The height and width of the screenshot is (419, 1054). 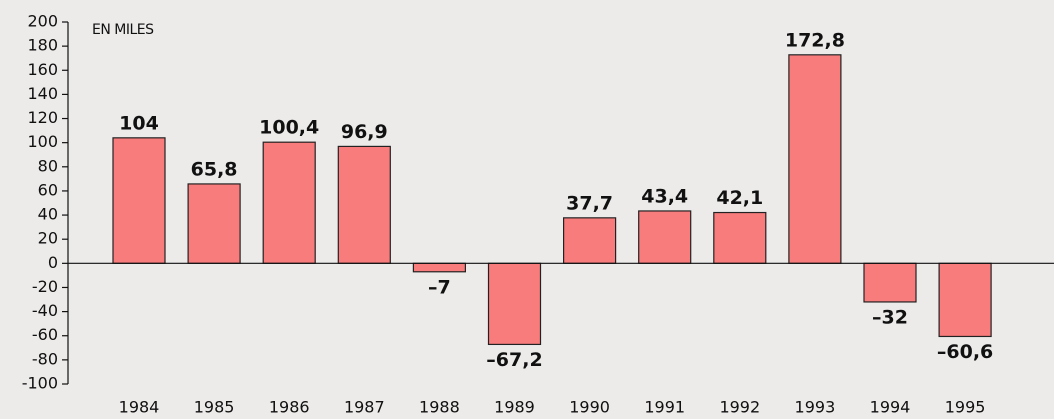 What do you see at coordinates (965, 407) in the screenshot?
I see `x-tick-label: 1995` at bounding box center [965, 407].